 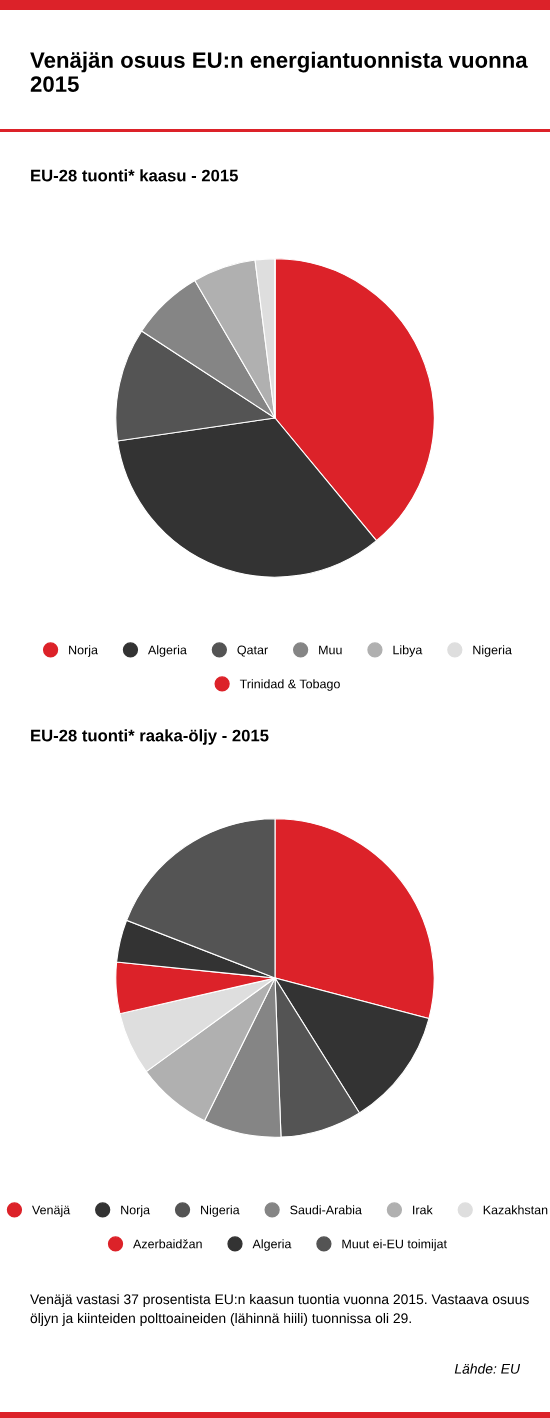 I want to click on text: Lähde: EU, so click(x=487, y=1368).